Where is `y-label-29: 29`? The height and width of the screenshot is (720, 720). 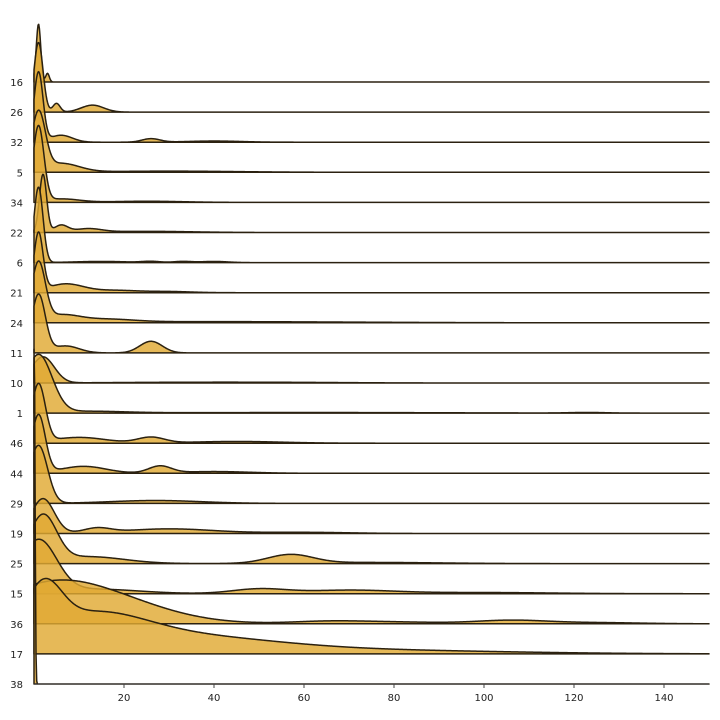
y-label-29: 29 is located at coordinates (16, 504).